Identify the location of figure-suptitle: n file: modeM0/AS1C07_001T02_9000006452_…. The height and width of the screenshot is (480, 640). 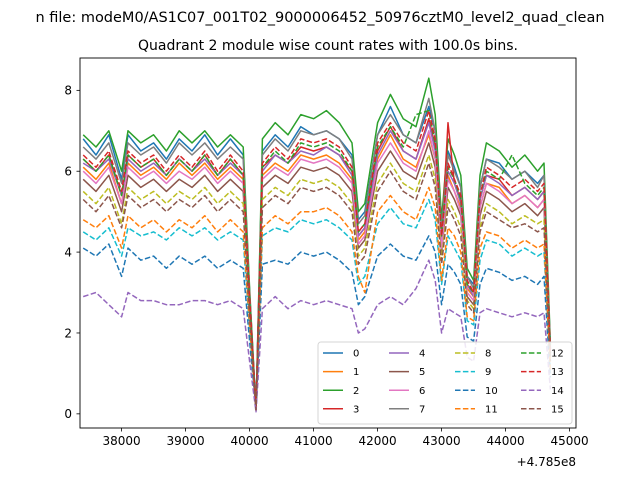
(319, 18).